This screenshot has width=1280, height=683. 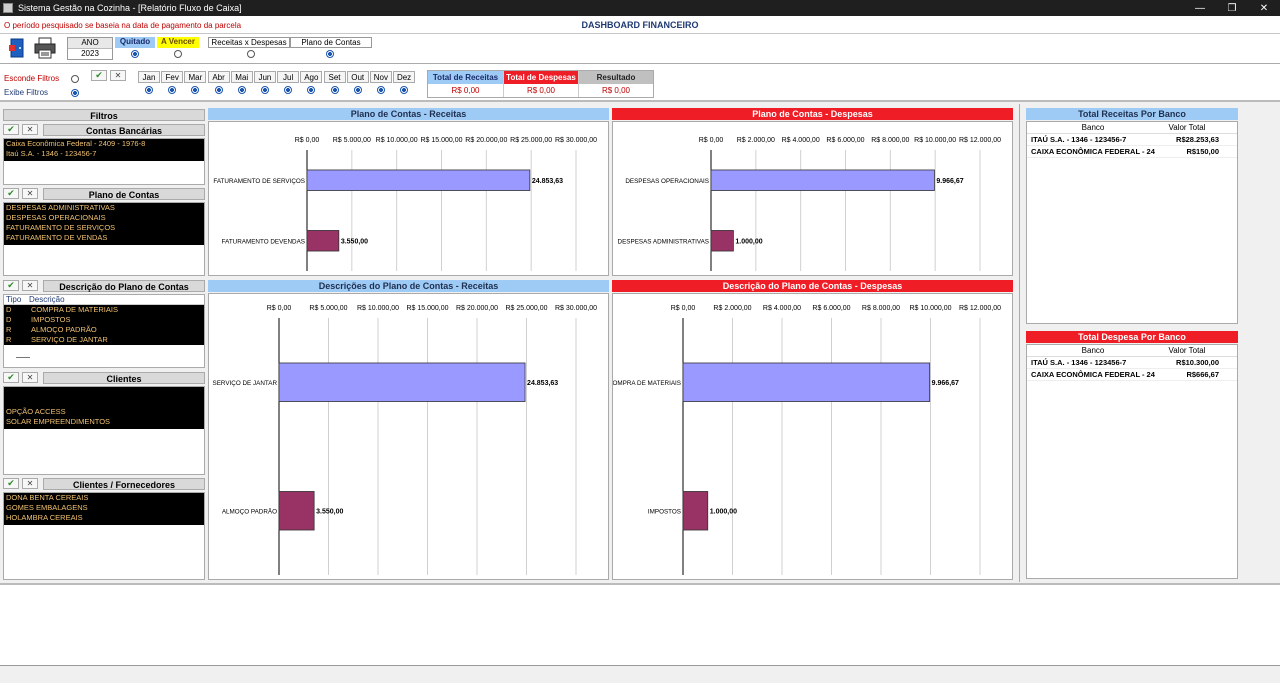 What do you see at coordinates (1264, 8) in the screenshot?
I see `close-icon: ✕` at bounding box center [1264, 8].